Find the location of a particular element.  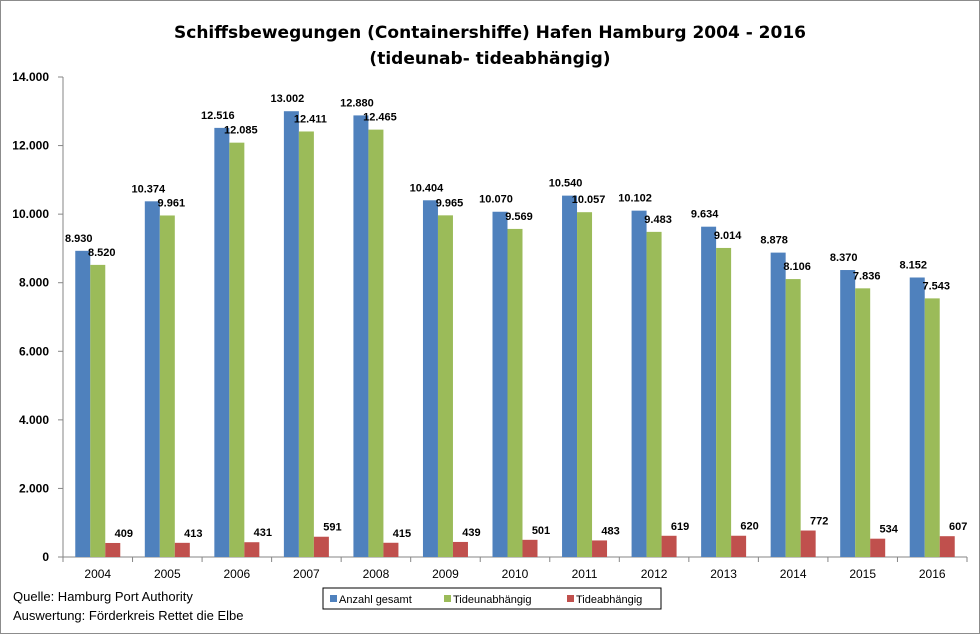

data-label: 13.002 is located at coordinates (288, 99).